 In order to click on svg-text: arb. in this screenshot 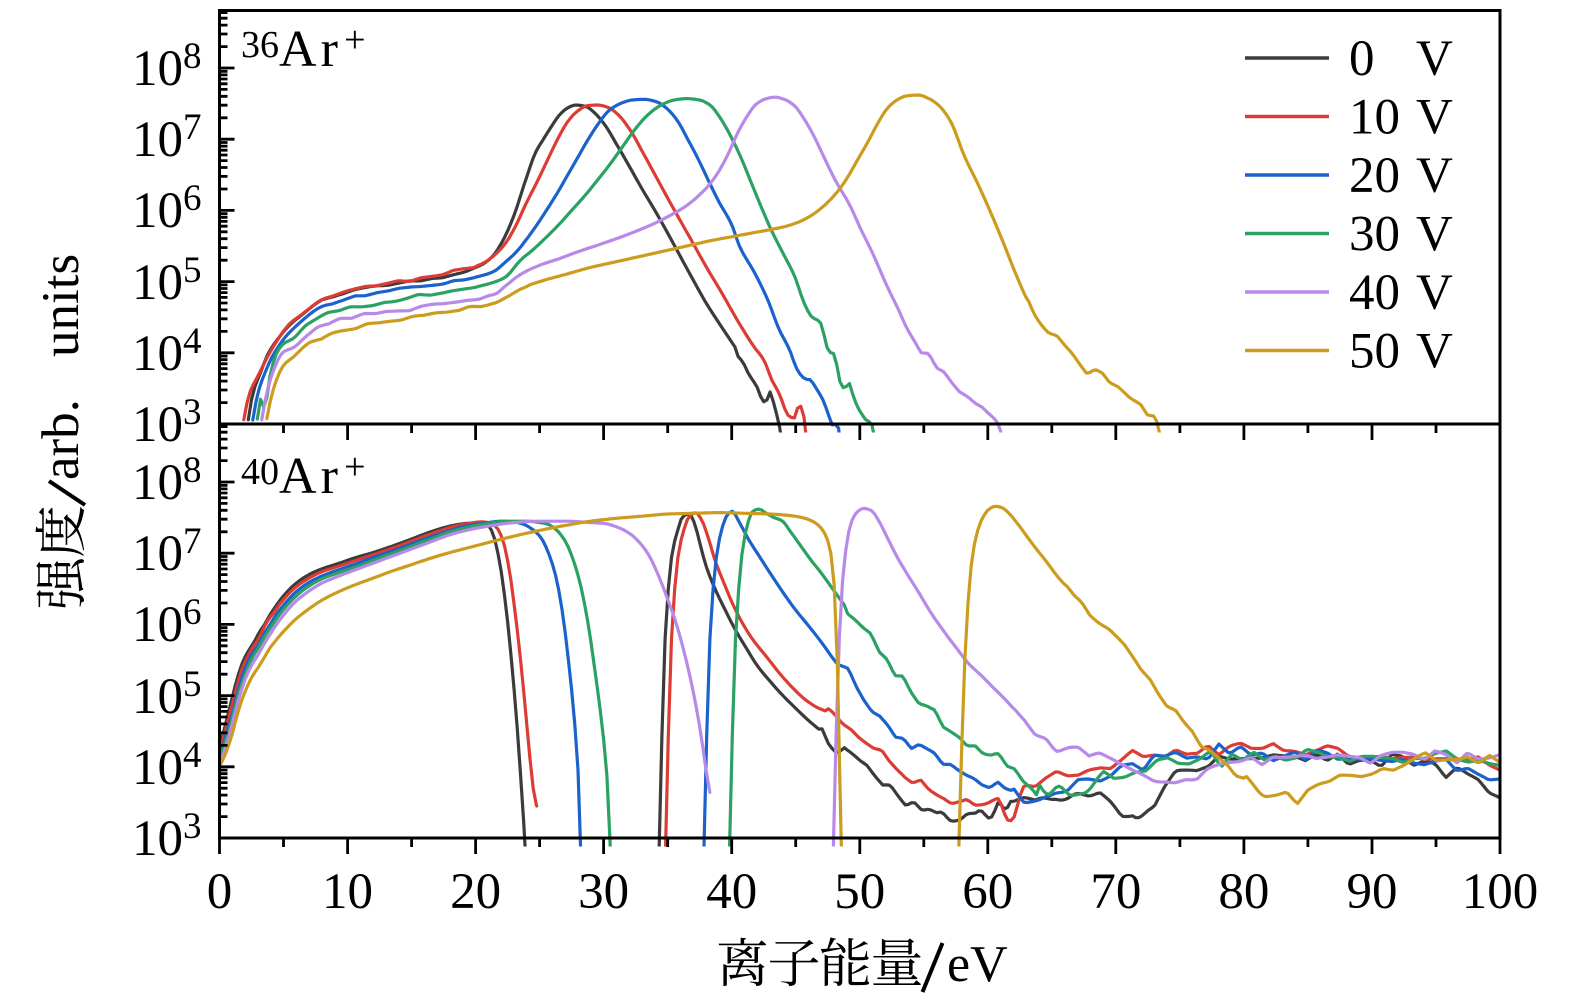, I will do `click(61, 439)`.